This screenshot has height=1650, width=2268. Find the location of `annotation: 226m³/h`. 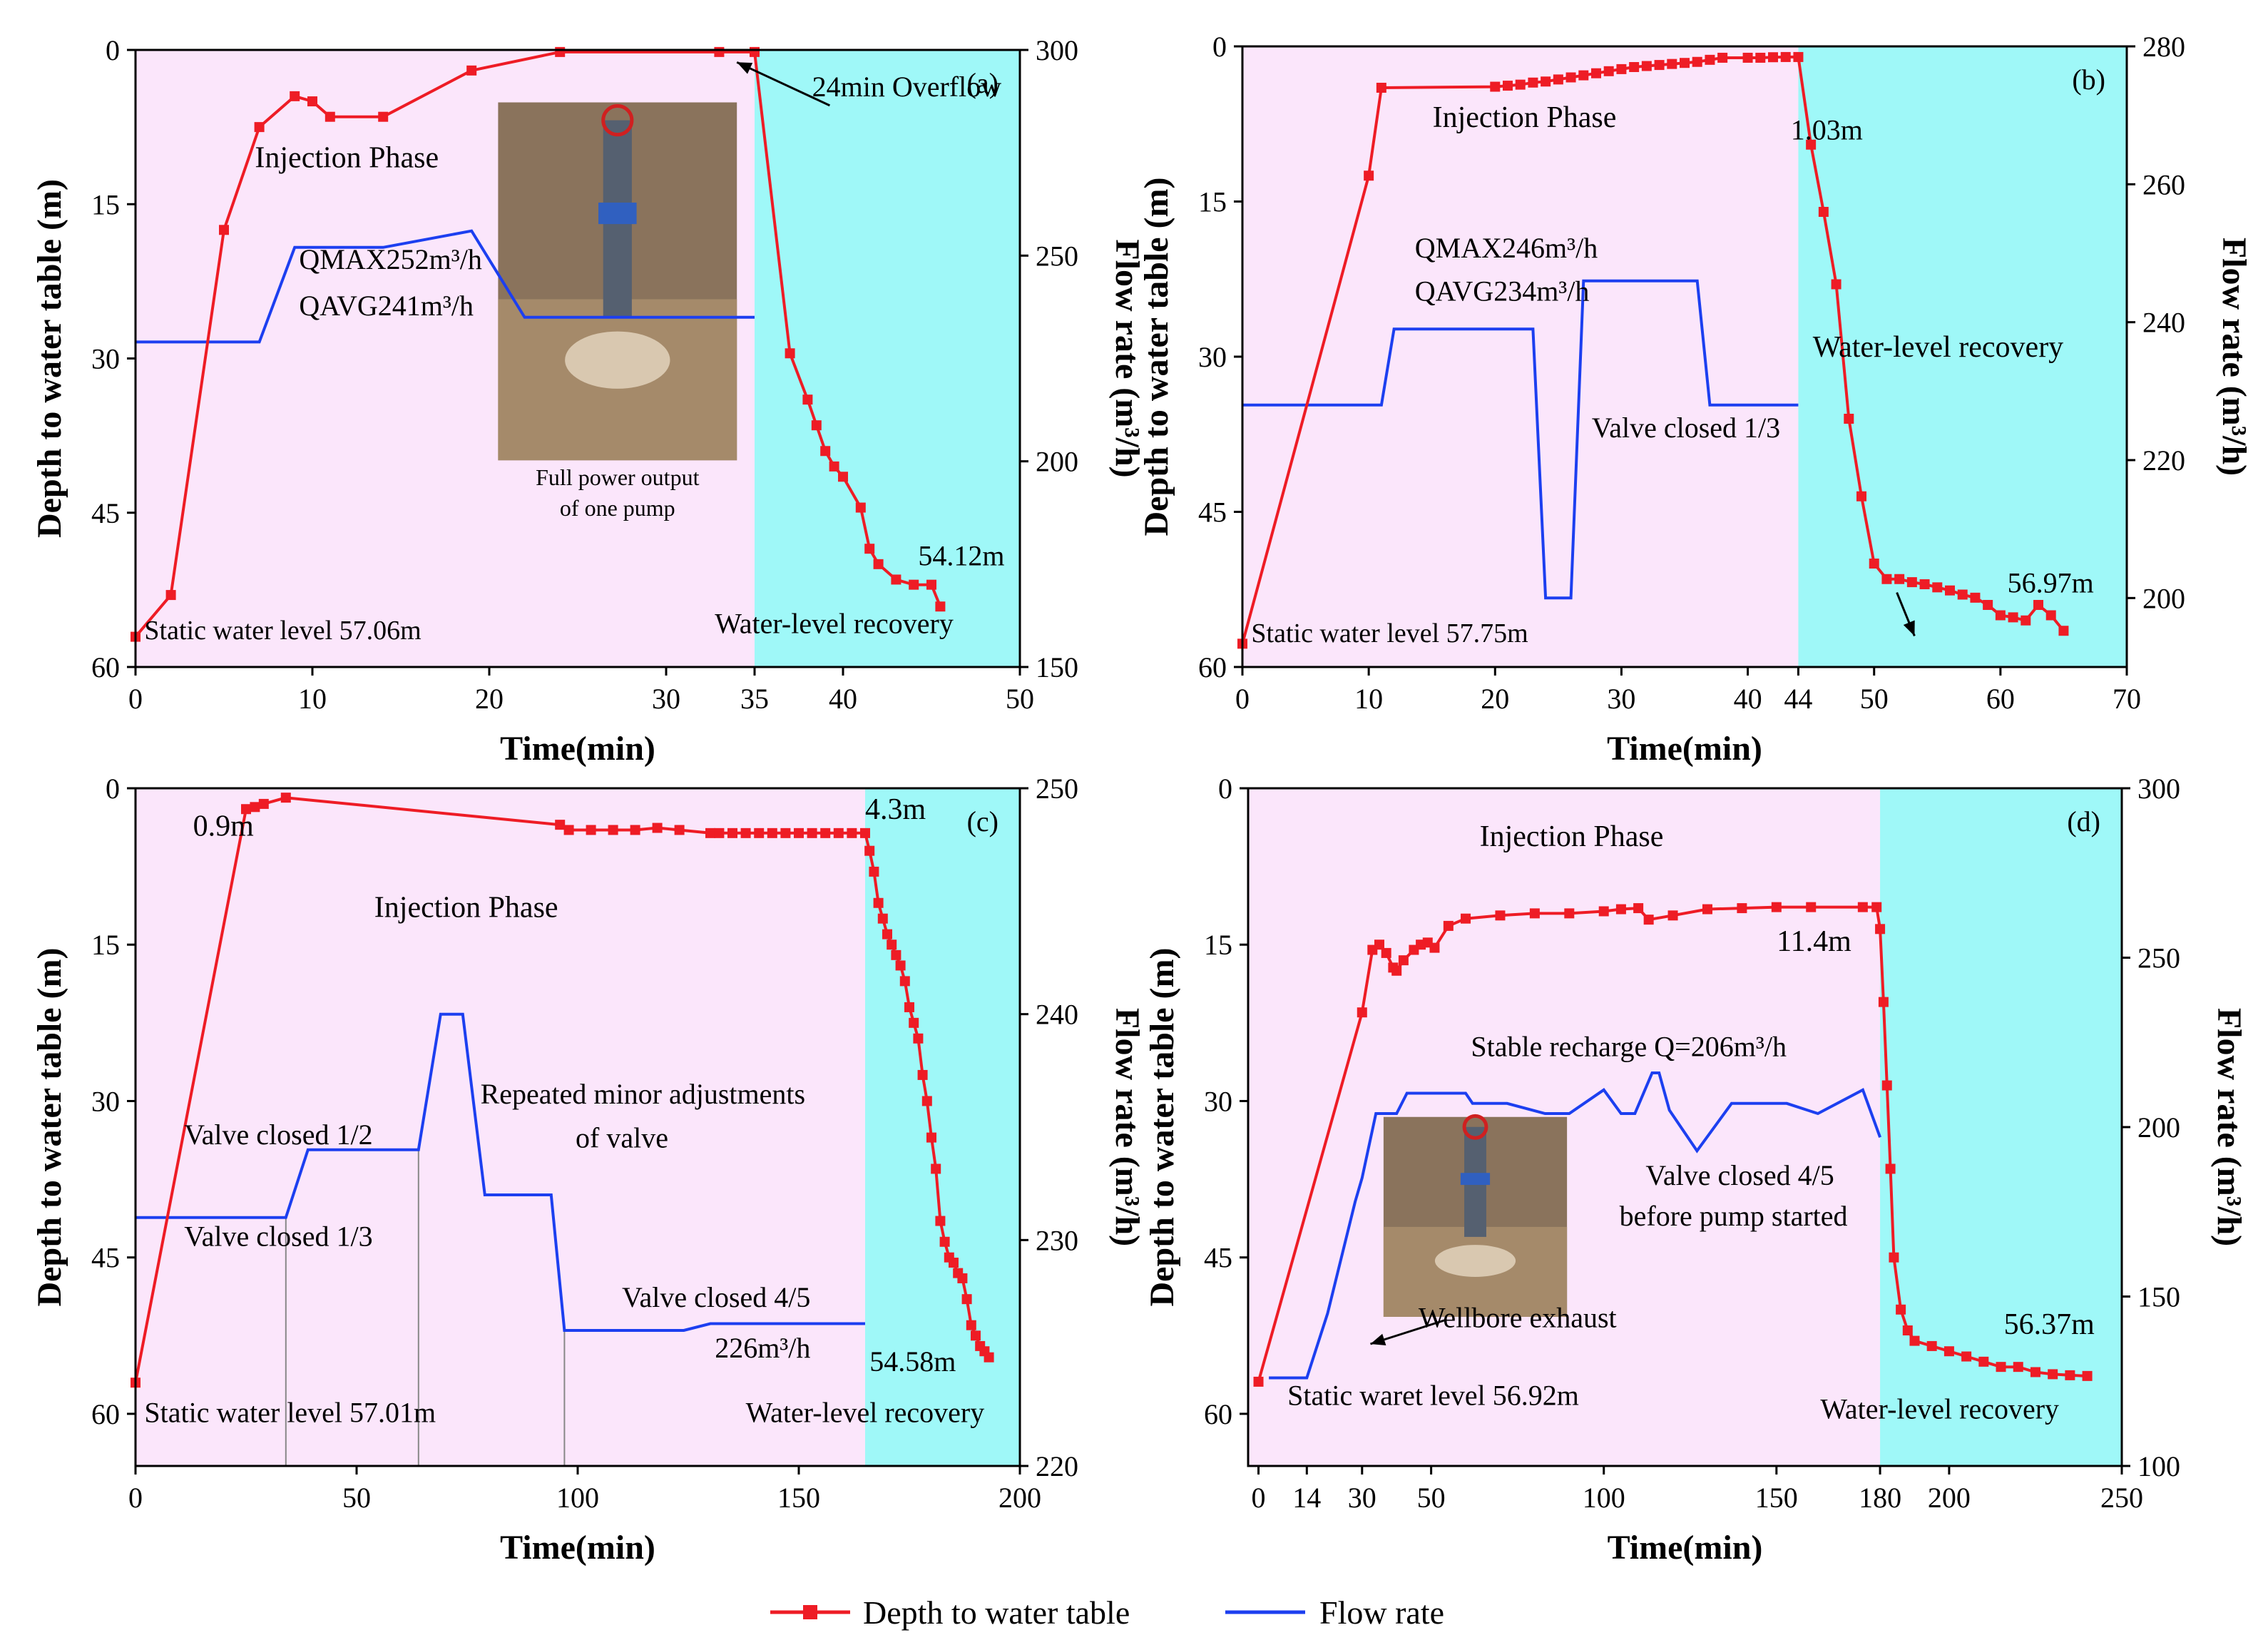

annotation: 226m³/h is located at coordinates (762, 1348).